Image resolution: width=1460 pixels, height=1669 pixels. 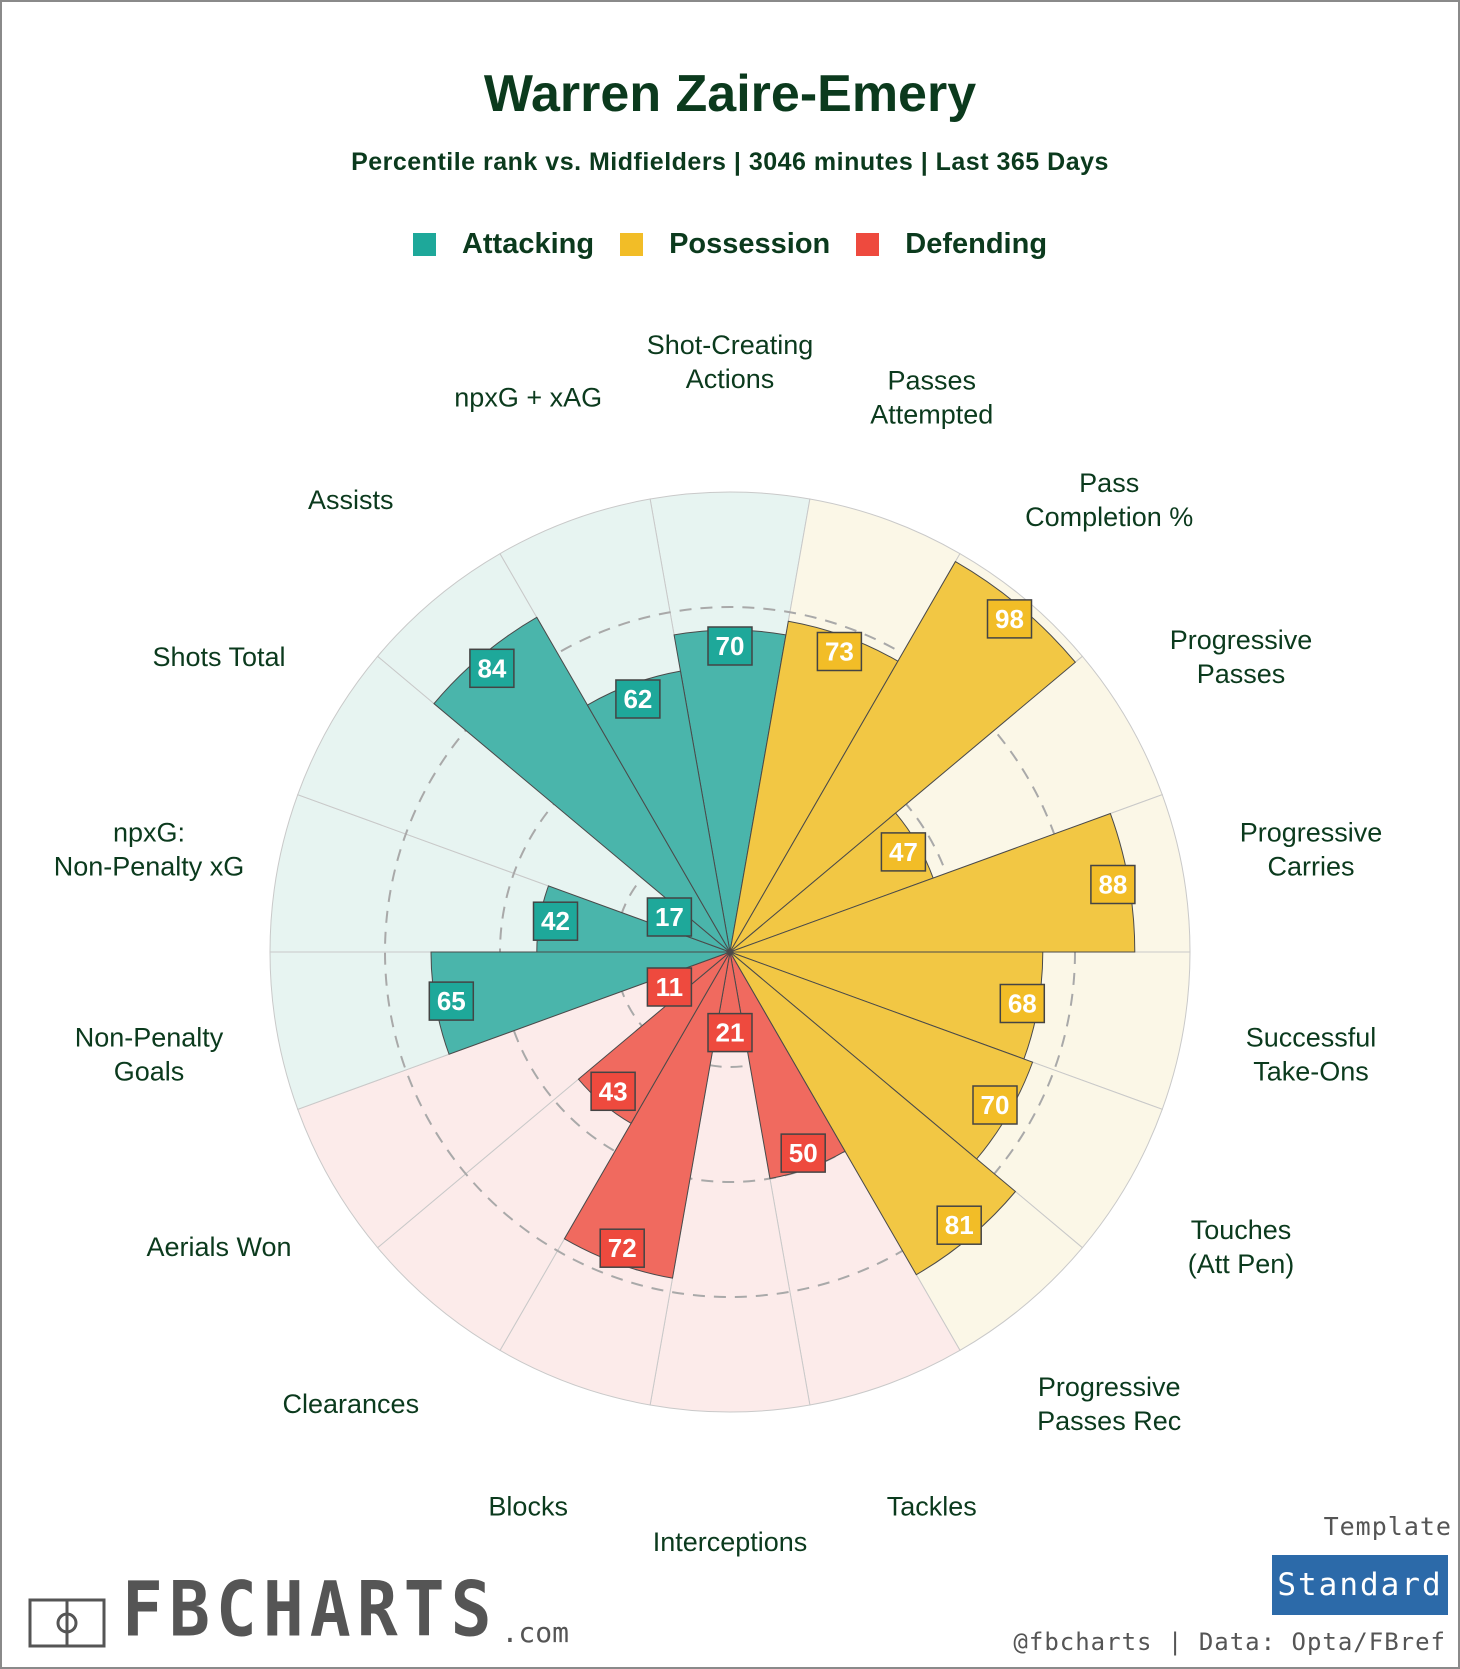 I want to click on legend-item-possession: Possession, so click(x=725, y=244).